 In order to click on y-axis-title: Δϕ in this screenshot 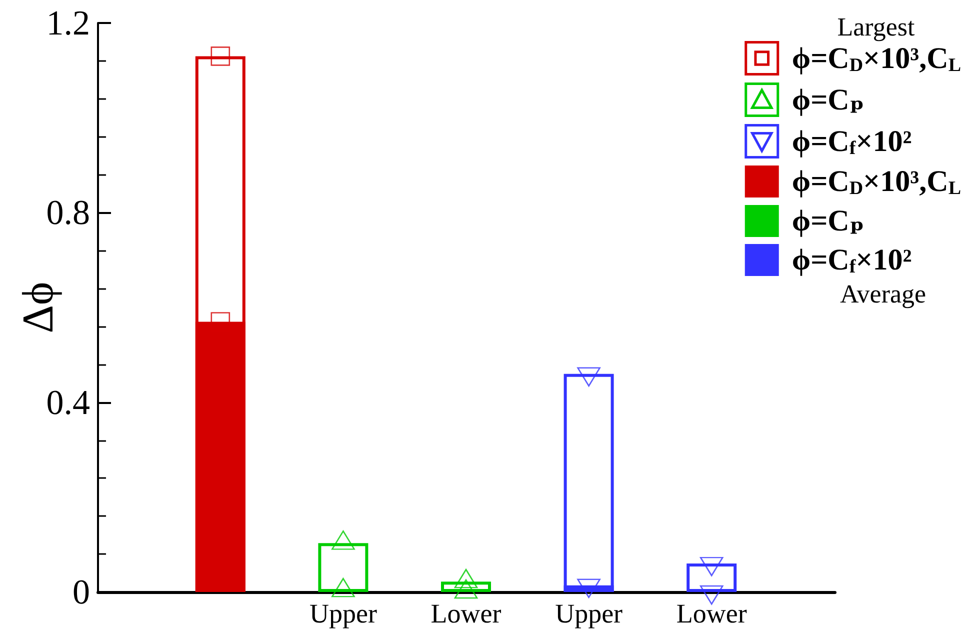, I will do `click(38, 308)`.